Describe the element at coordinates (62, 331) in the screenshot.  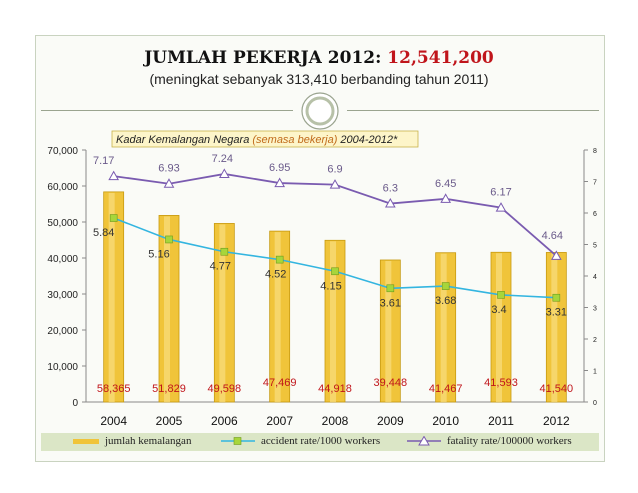
I see `left-tick-label: 20,000` at that location.